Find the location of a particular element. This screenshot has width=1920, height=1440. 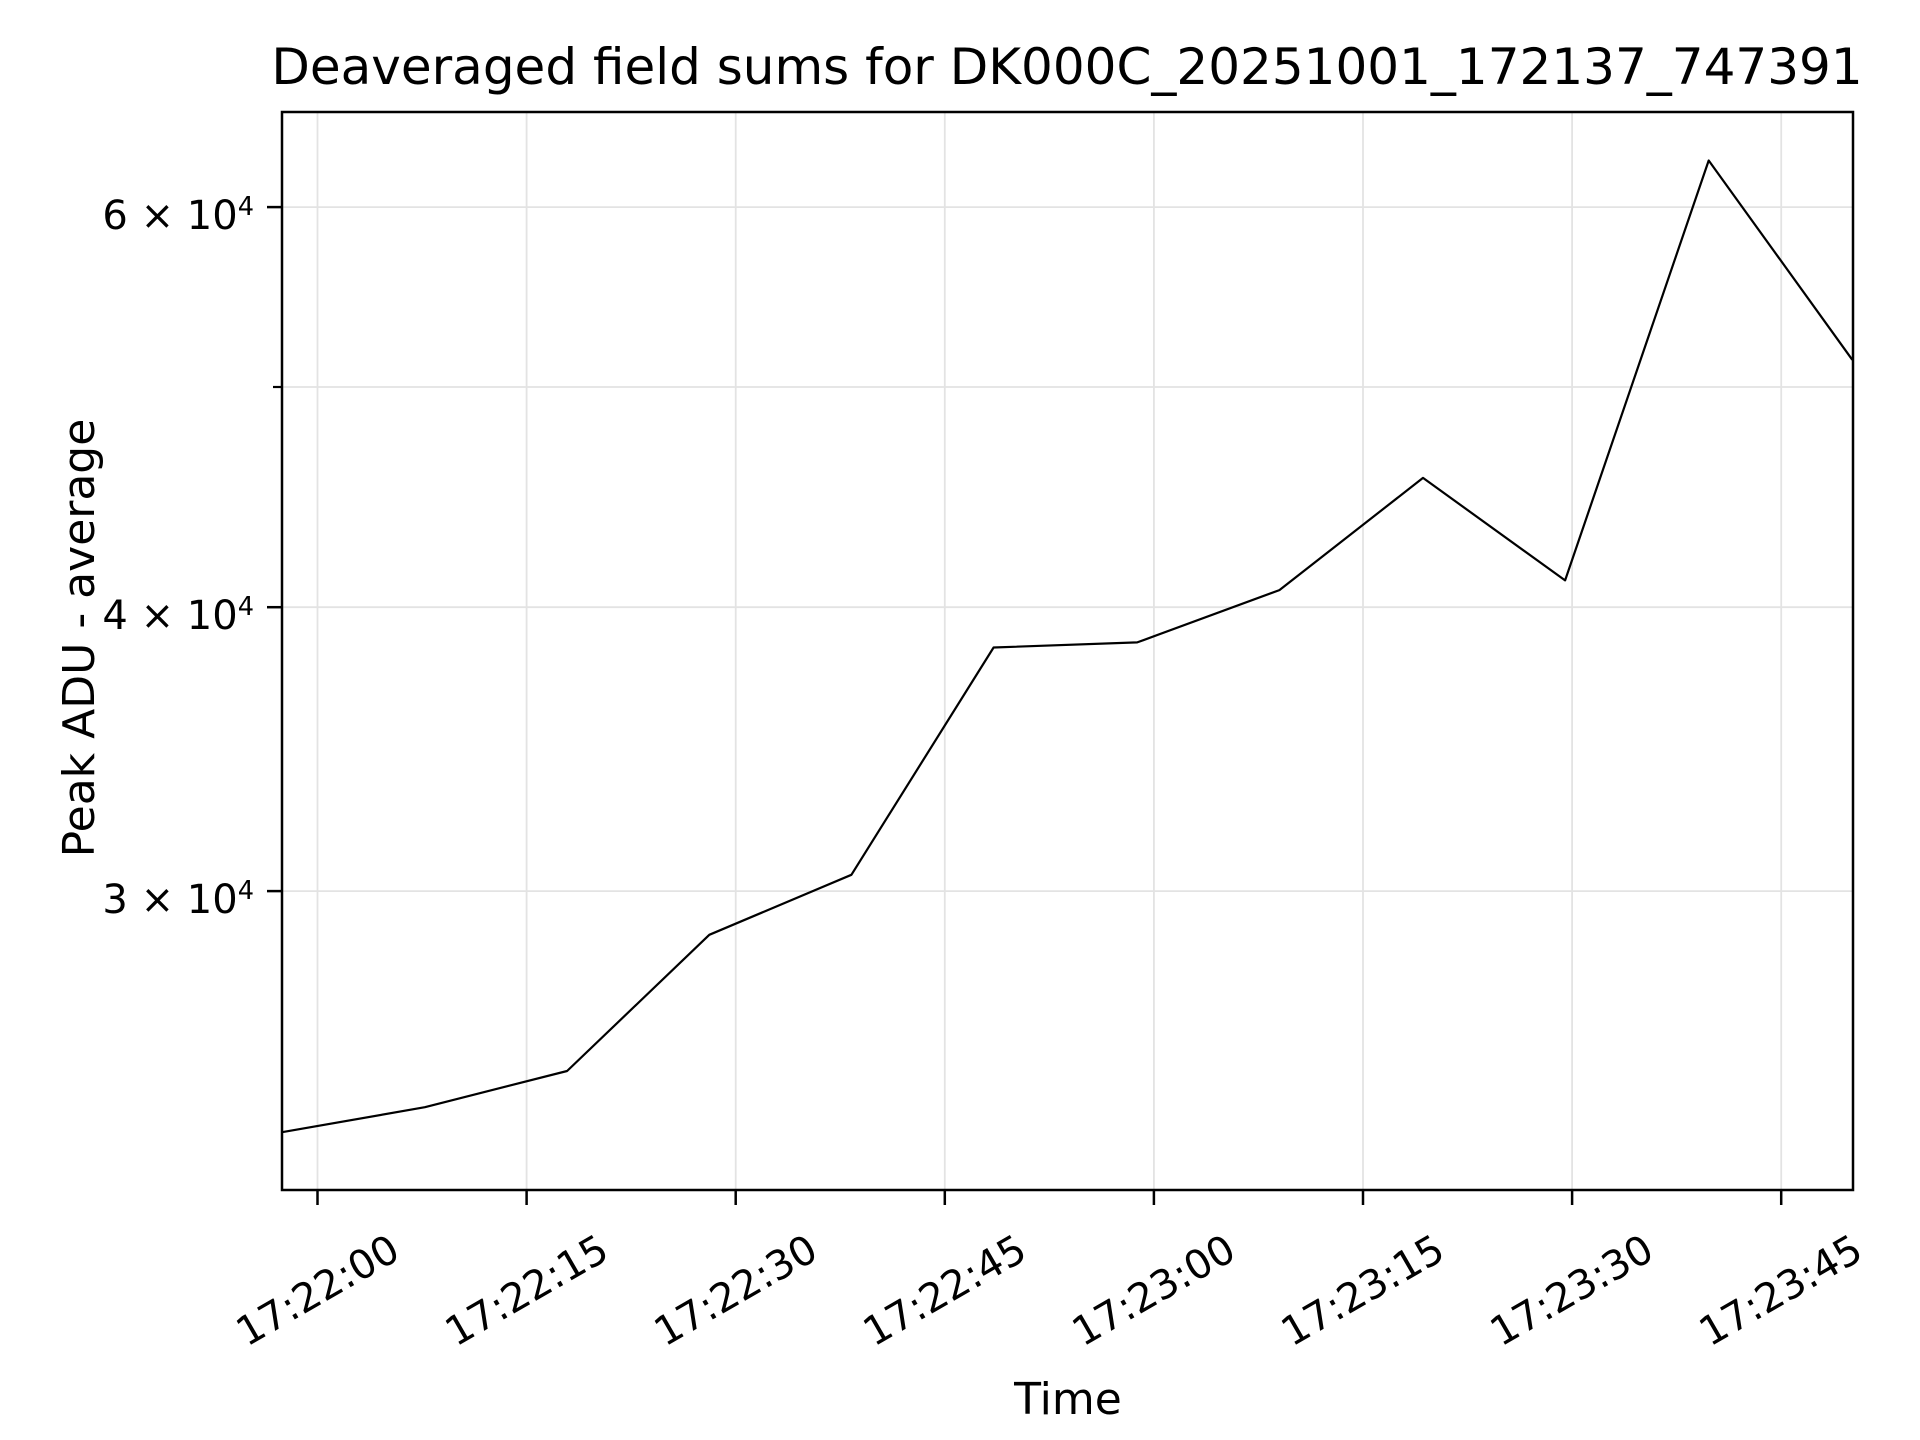

y-tick-label: 3 × 104 is located at coordinates (178, 900).